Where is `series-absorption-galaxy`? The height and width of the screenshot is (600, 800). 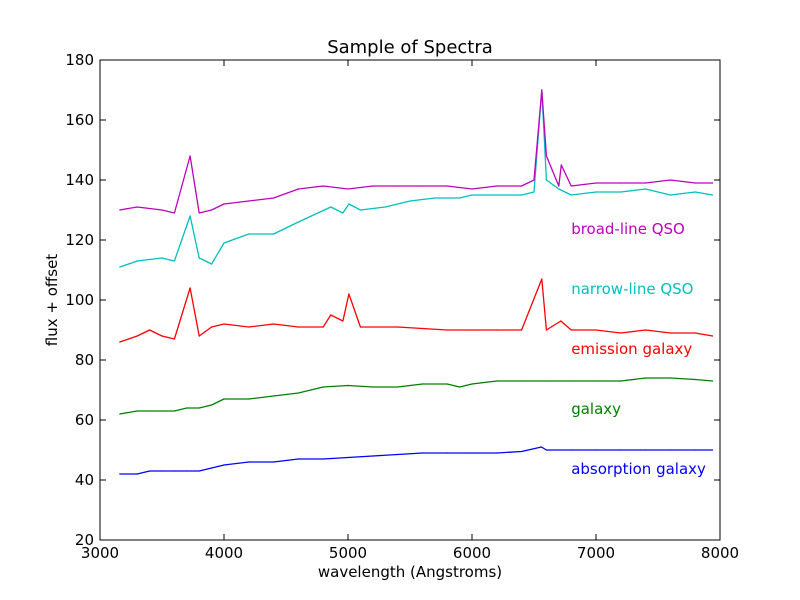
series-absorption-galaxy is located at coordinates (416, 460).